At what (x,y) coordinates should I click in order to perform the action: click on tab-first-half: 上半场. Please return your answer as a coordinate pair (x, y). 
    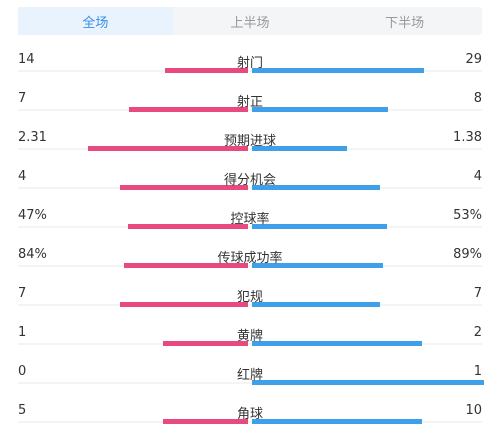
    Looking at the image, I should click on (250, 23).